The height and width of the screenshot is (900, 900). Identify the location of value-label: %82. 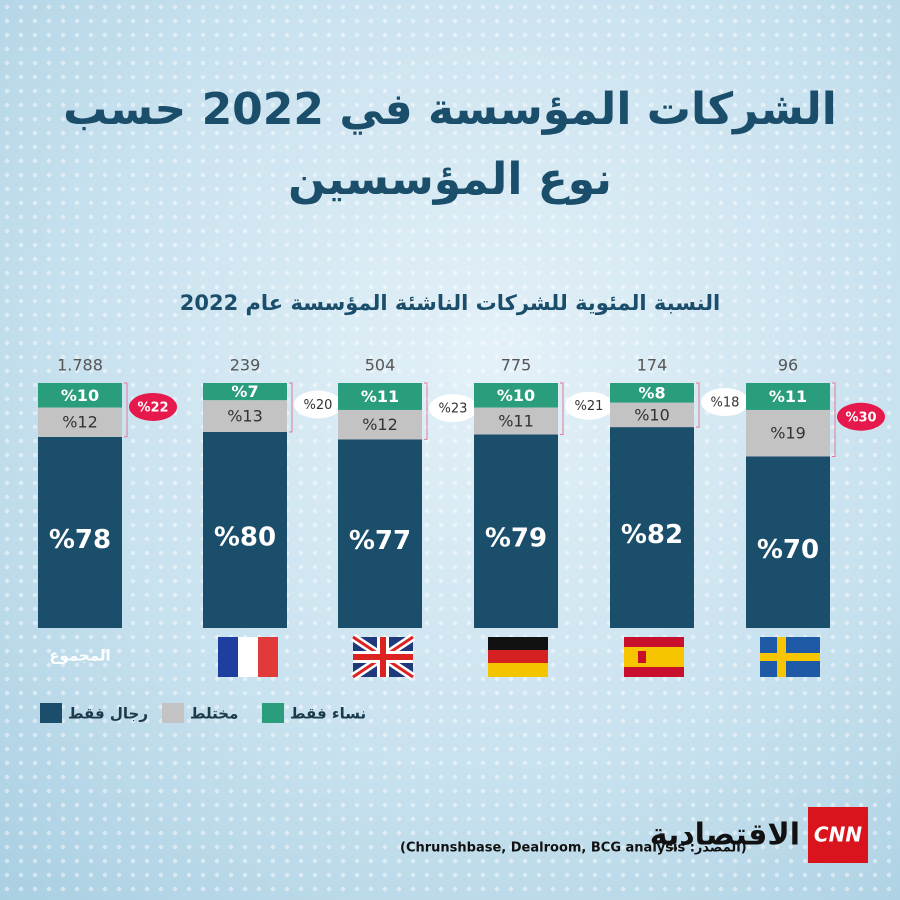
(652, 535).